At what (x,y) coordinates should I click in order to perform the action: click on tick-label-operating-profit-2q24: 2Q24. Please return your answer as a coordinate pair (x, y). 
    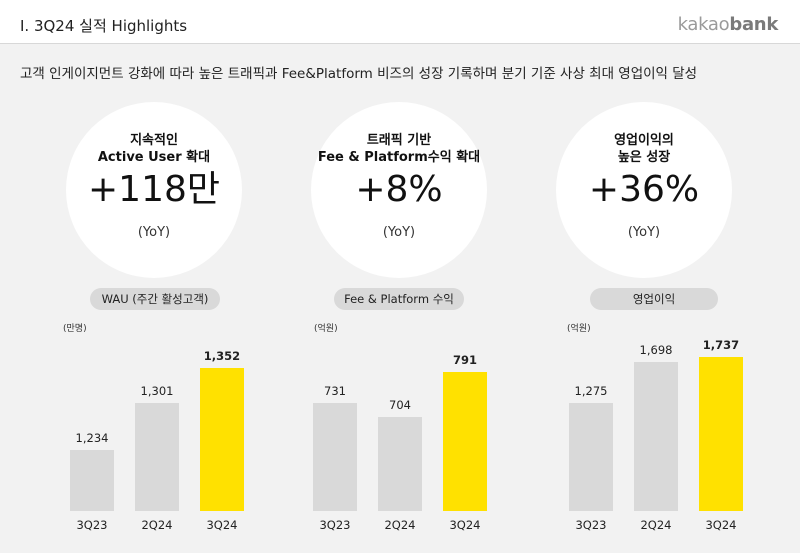
    Looking at the image, I should click on (655, 525).